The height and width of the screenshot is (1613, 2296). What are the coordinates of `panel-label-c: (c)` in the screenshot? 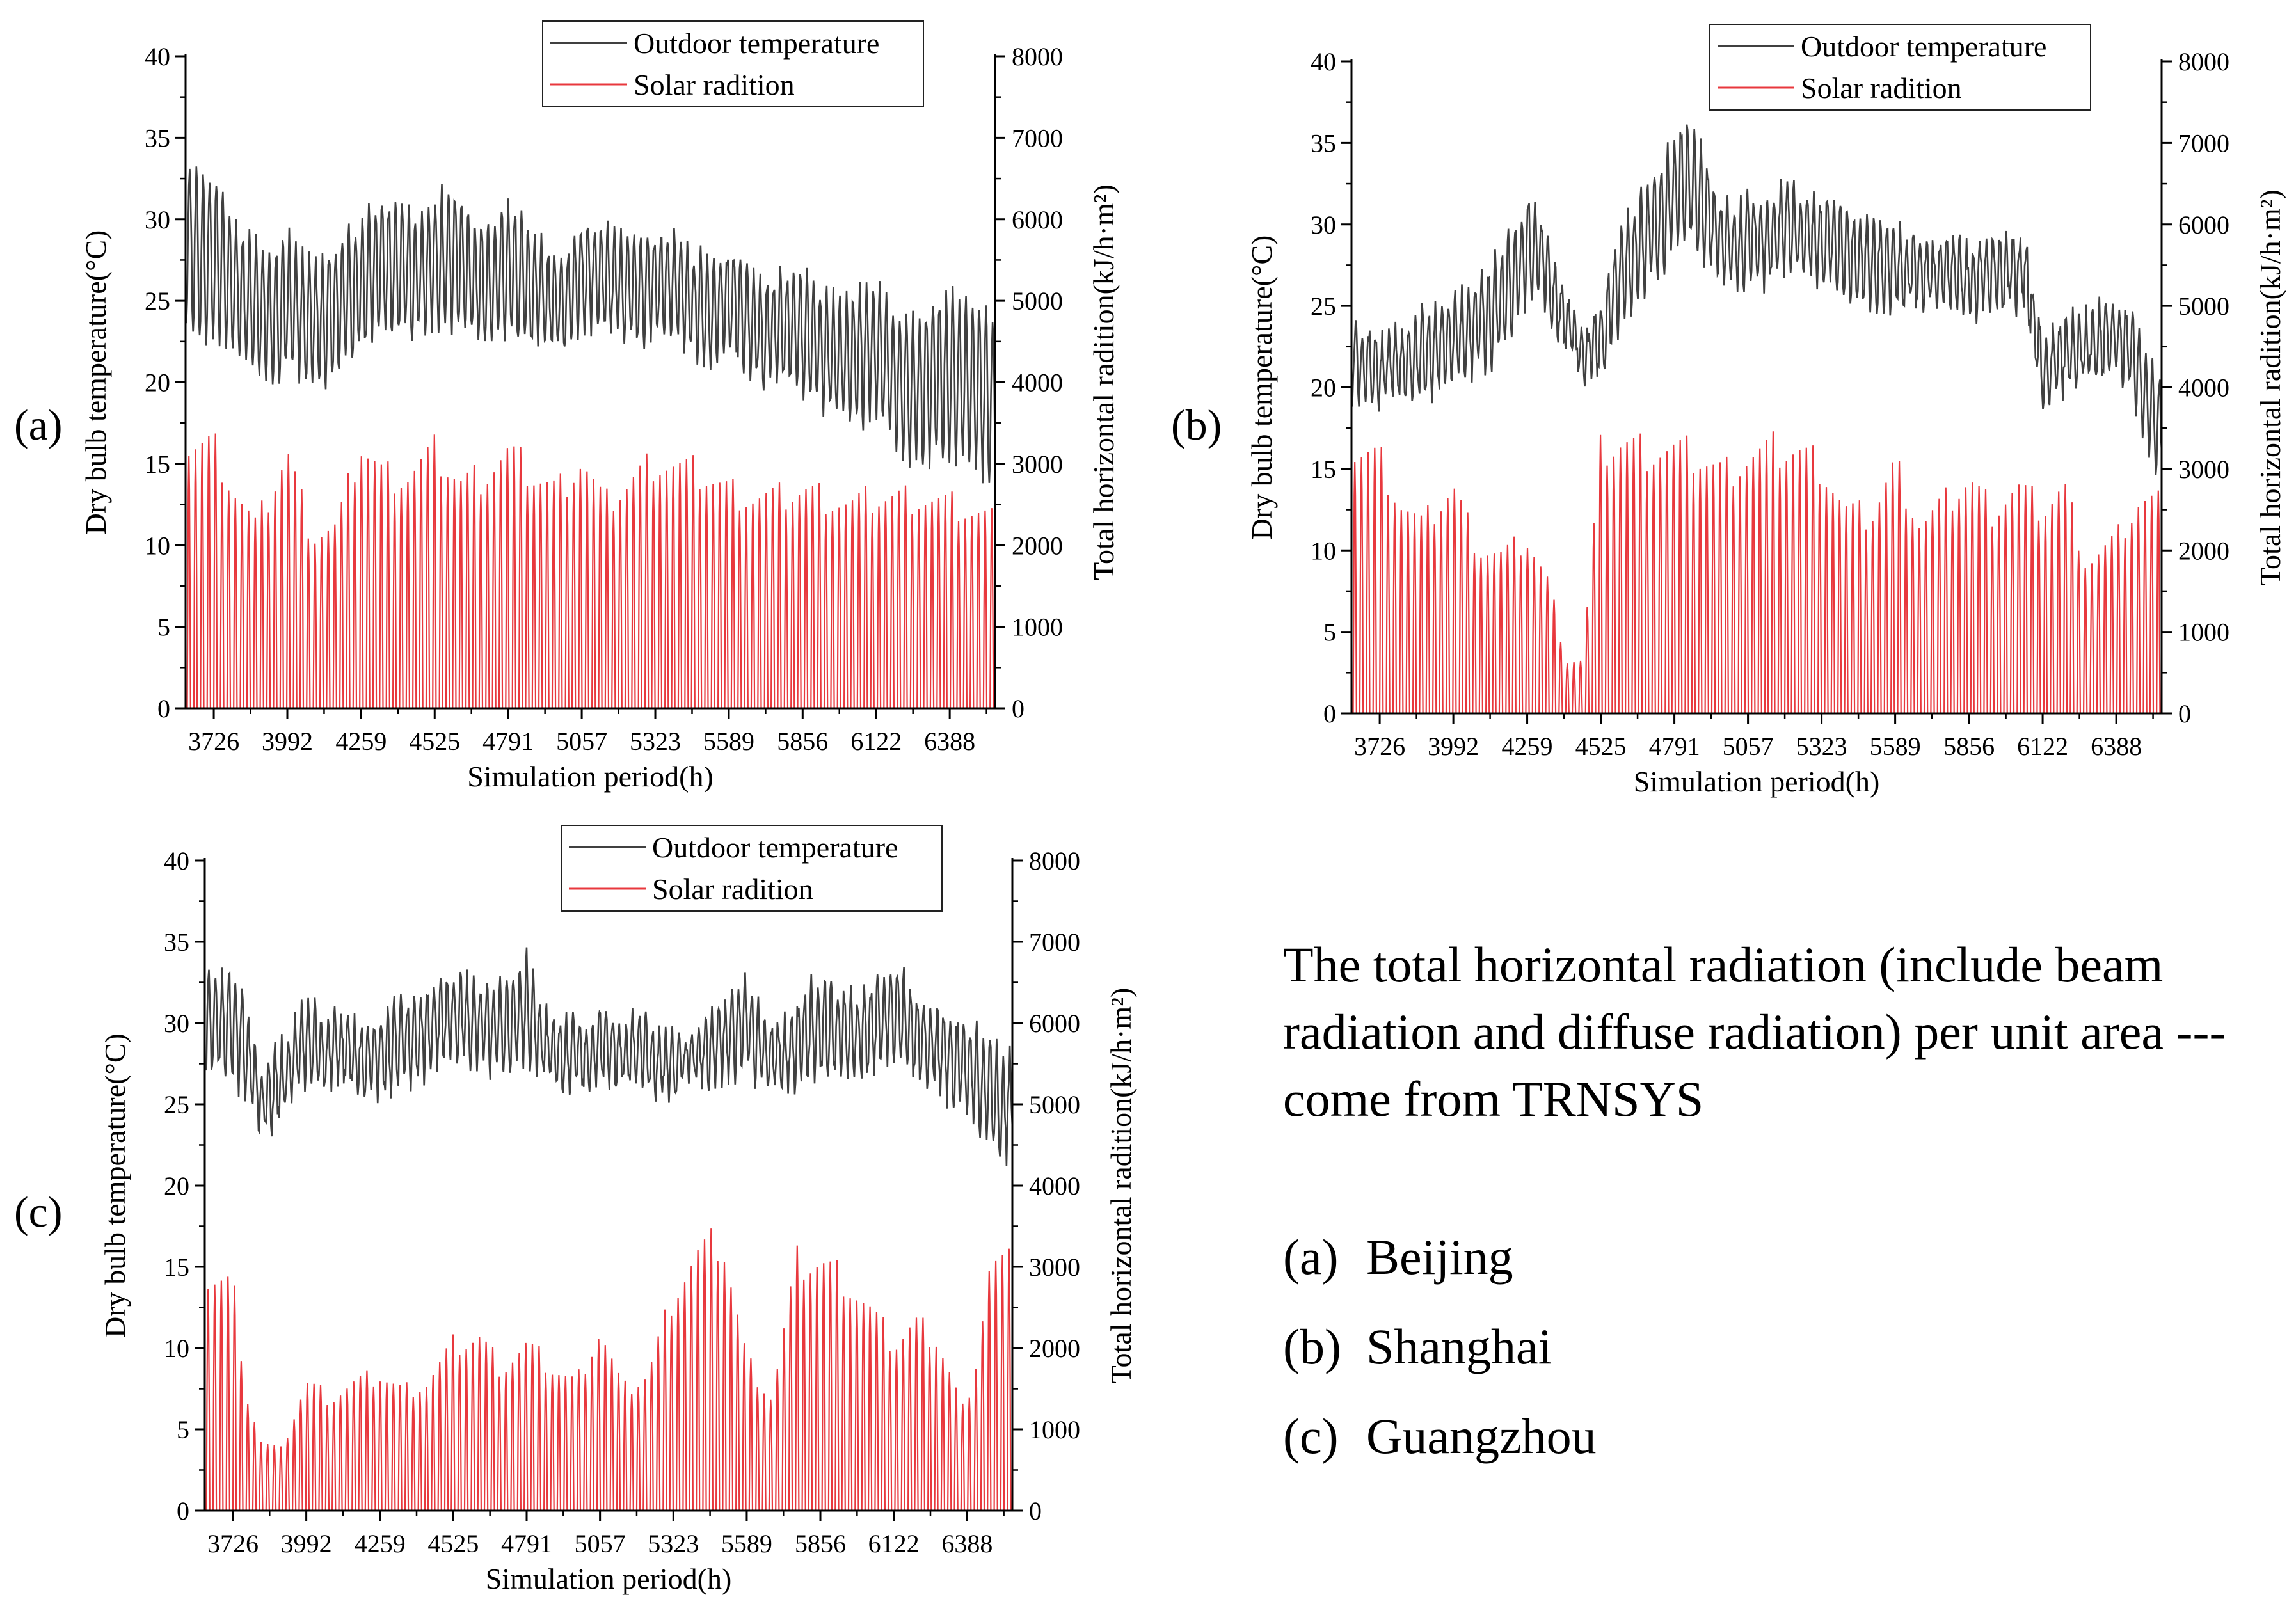 It's located at (38, 1212).